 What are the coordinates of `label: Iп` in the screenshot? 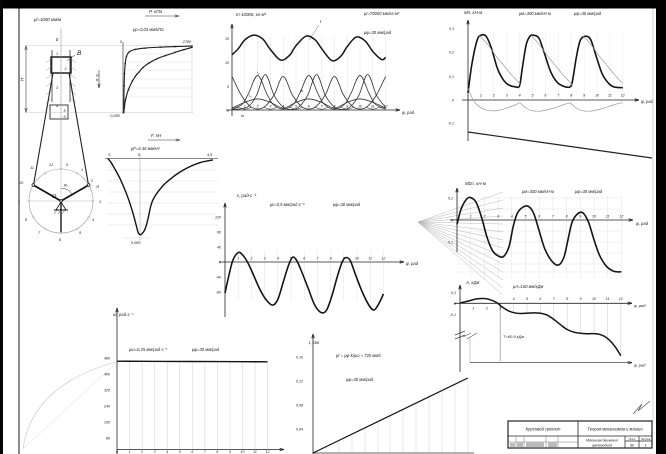 It's located at (242, 116).